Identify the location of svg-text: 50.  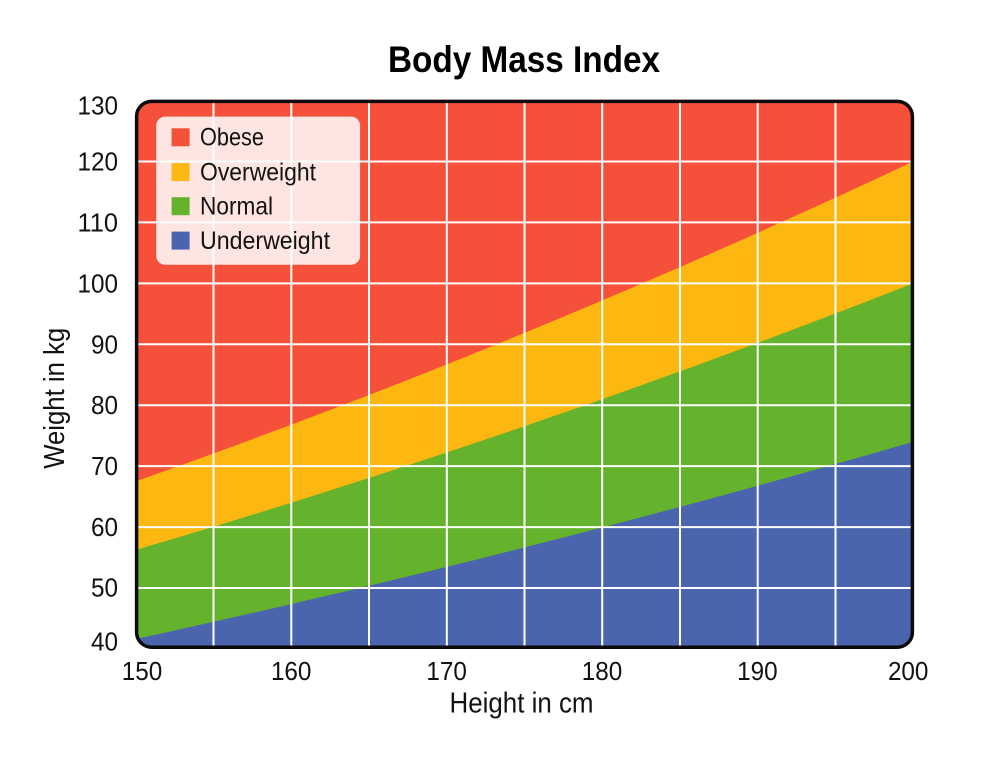
(104, 588).